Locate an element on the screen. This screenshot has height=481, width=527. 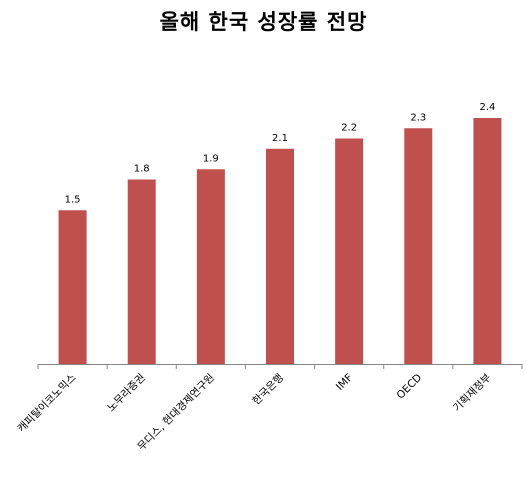
bar-value-label: 2.1 is located at coordinates (280, 138).